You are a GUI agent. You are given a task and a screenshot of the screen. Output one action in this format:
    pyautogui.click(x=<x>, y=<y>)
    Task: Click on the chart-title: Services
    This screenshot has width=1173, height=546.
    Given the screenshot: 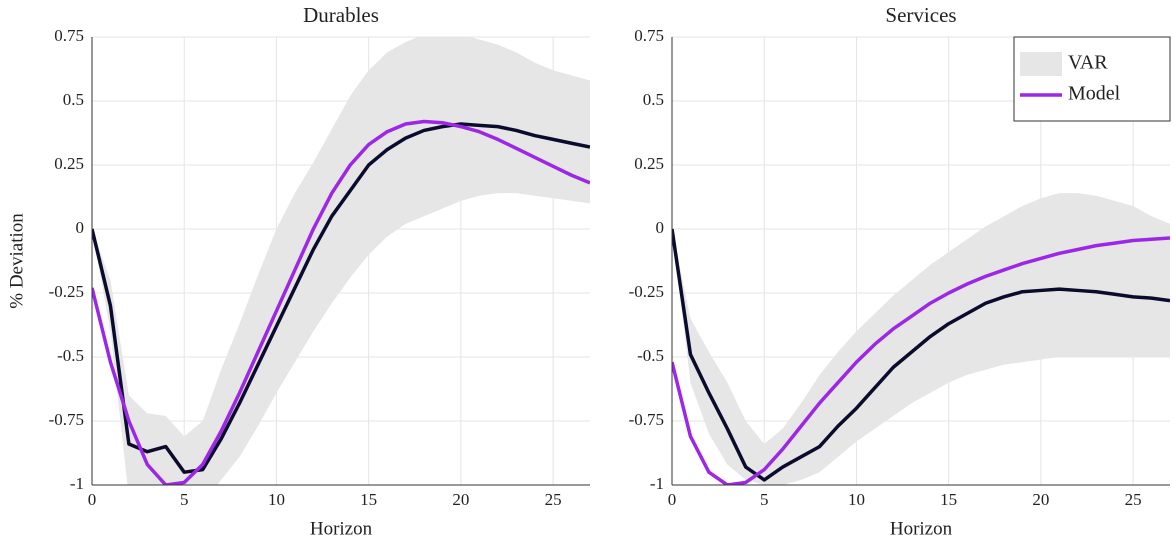 What is the action you would take?
    pyautogui.click(x=920, y=15)
    